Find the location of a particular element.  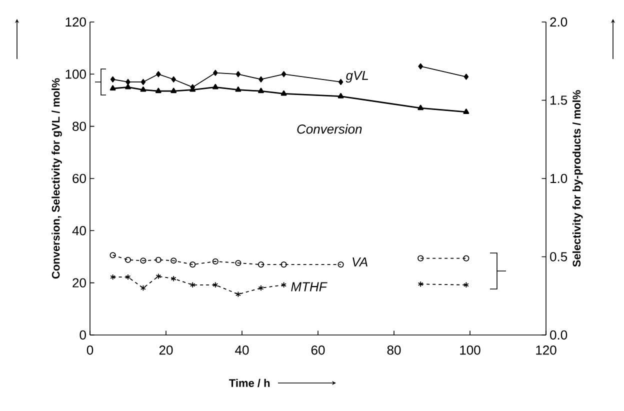

y-tick-label: 60 is located at coordinates (79, 179).